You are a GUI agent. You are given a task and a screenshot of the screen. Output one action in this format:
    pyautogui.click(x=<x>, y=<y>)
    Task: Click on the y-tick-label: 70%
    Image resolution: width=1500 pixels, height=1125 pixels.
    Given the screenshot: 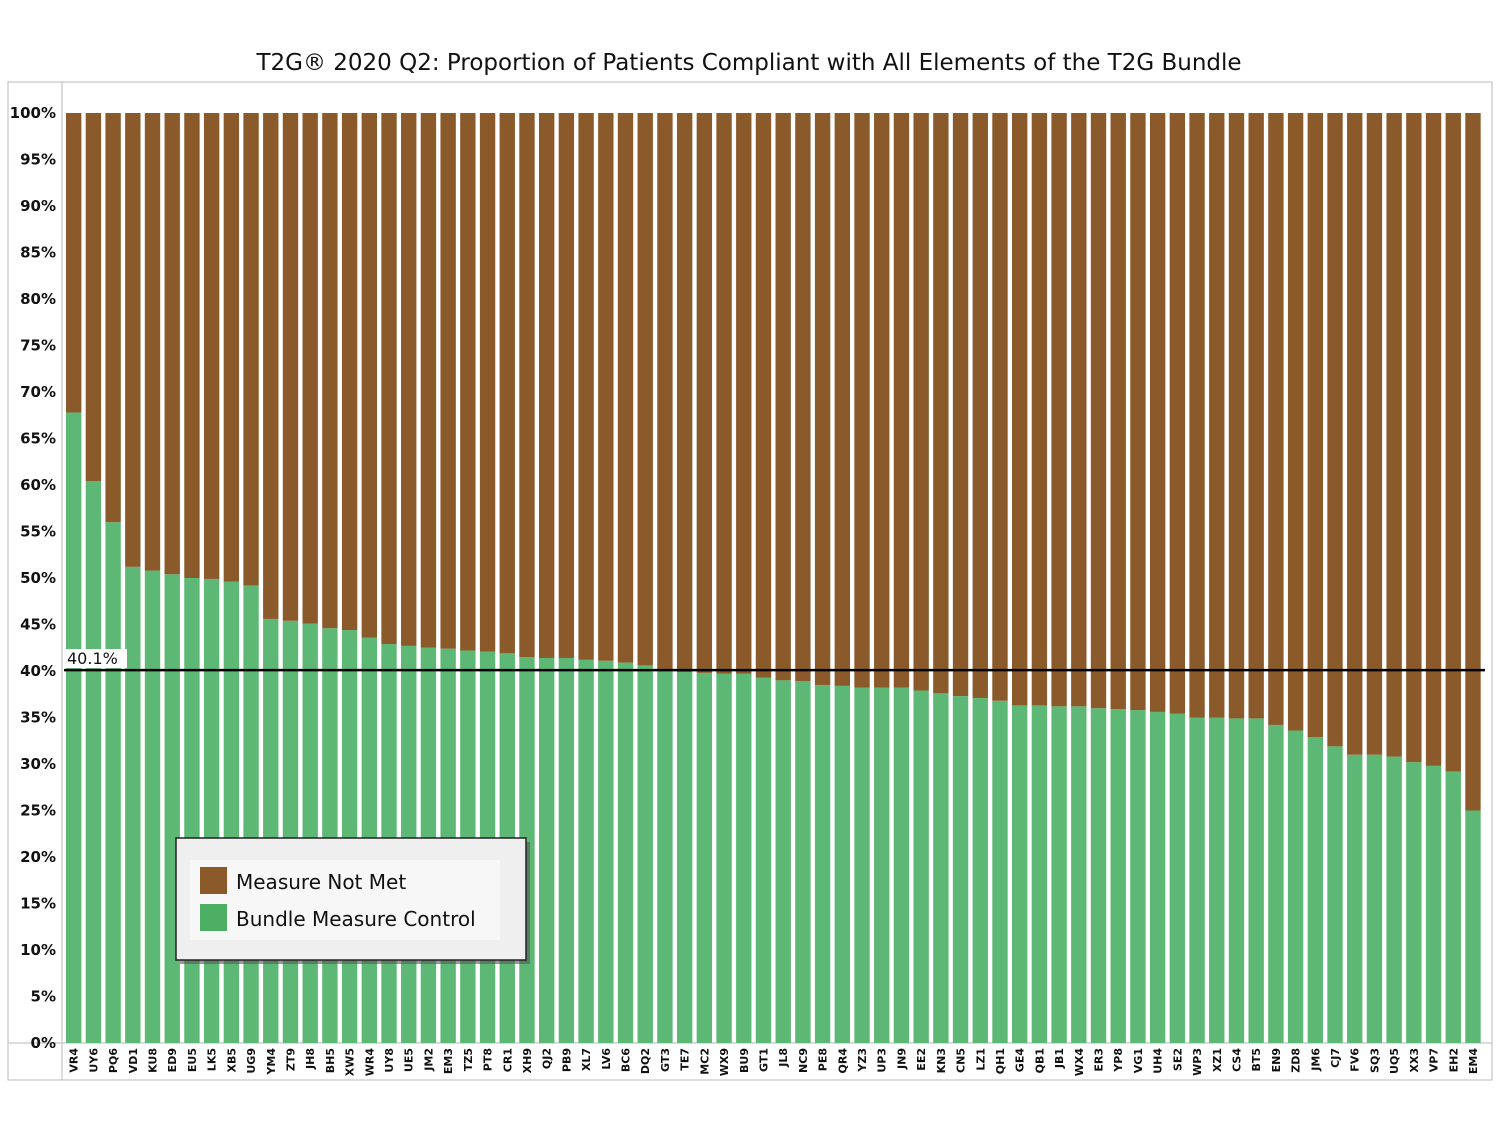 What is the action you would take?
    pyautogui.click(x=38, y=392)
    